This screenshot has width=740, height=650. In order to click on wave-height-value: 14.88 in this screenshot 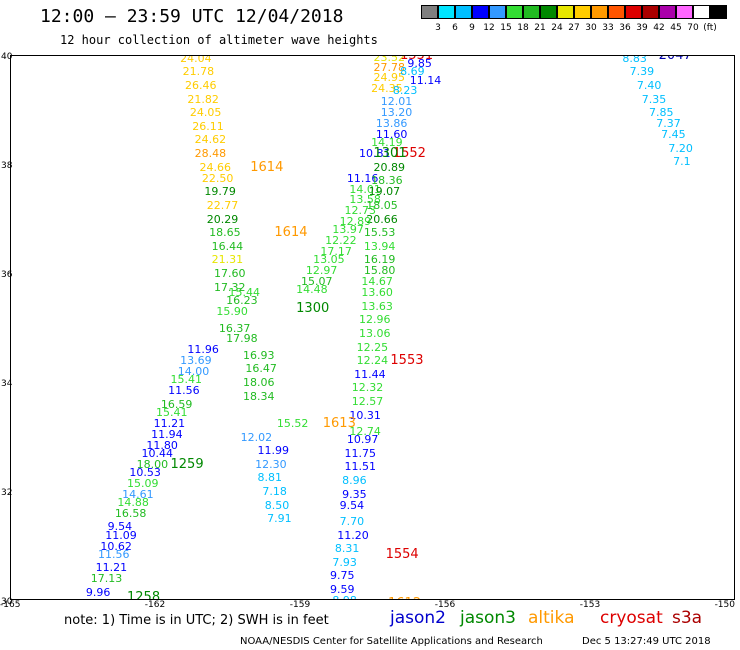, I will do `click(133, 502)`.